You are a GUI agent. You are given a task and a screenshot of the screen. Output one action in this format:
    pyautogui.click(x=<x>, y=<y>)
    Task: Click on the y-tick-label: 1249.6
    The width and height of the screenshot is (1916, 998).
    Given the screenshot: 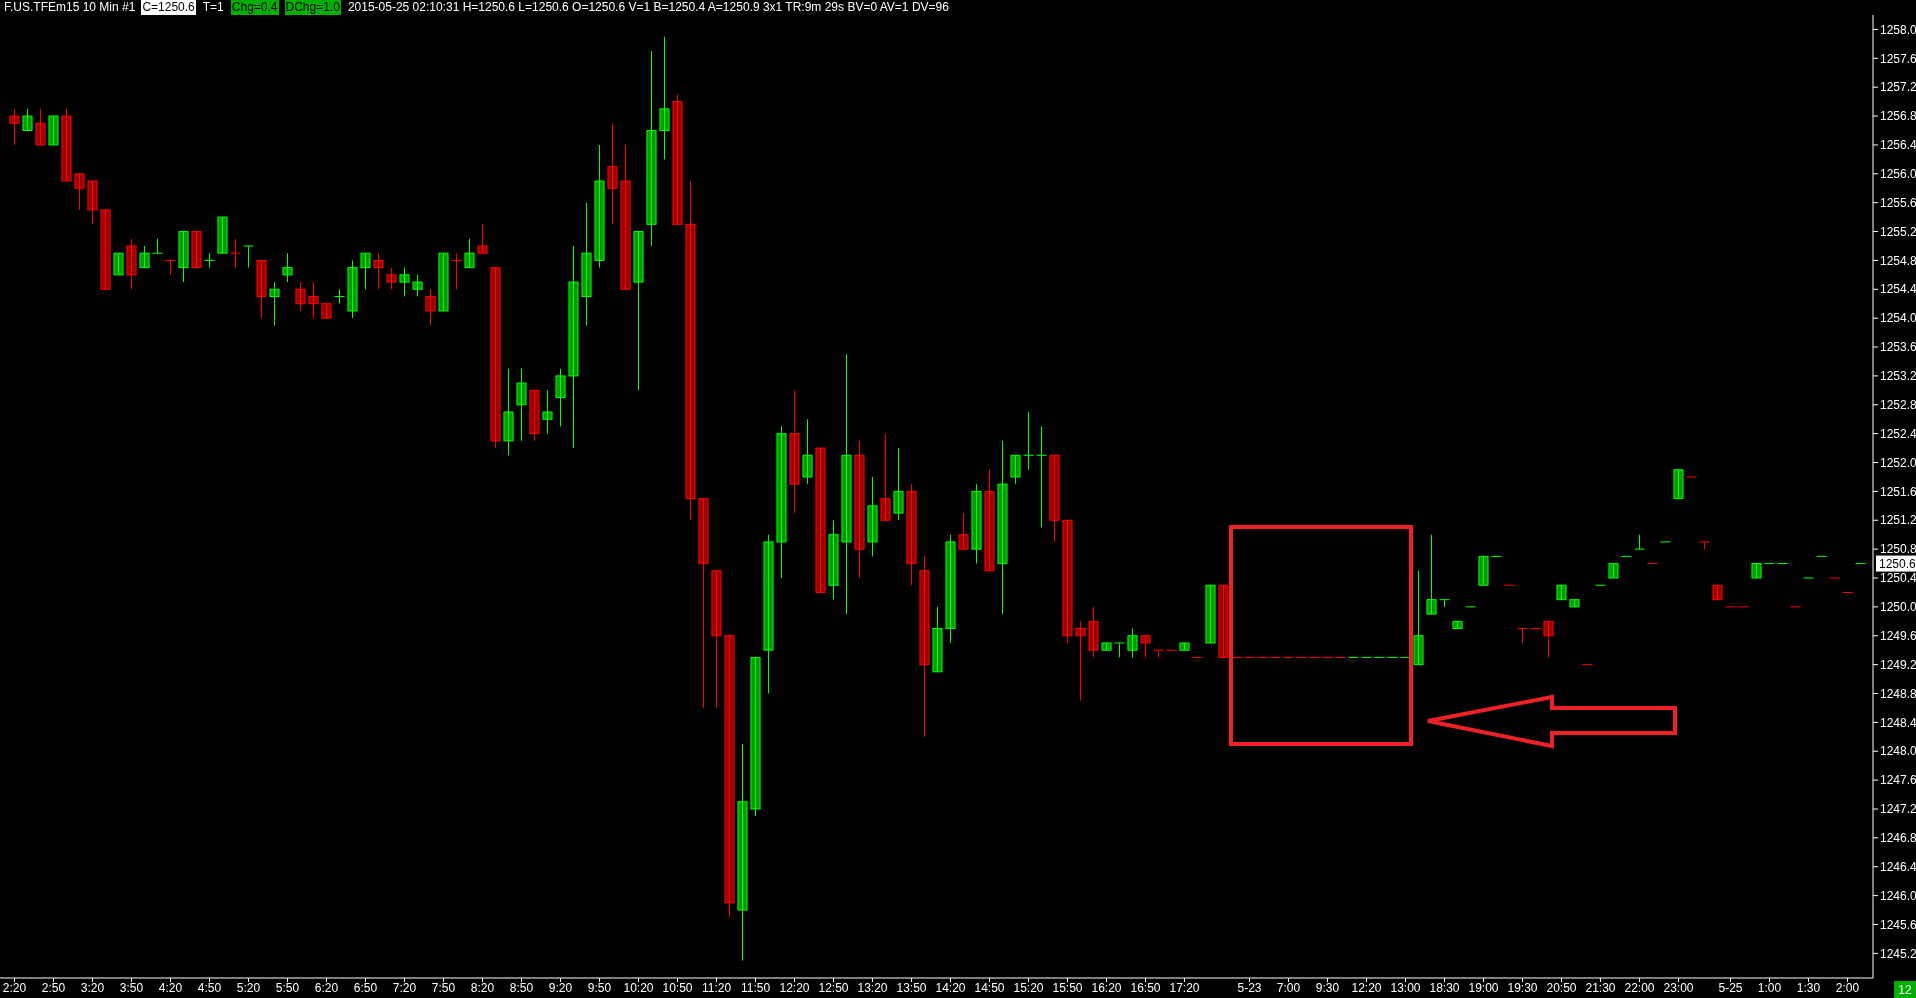 What is the action you would take?
    pyautogui.click(x=1898, y=635)
    